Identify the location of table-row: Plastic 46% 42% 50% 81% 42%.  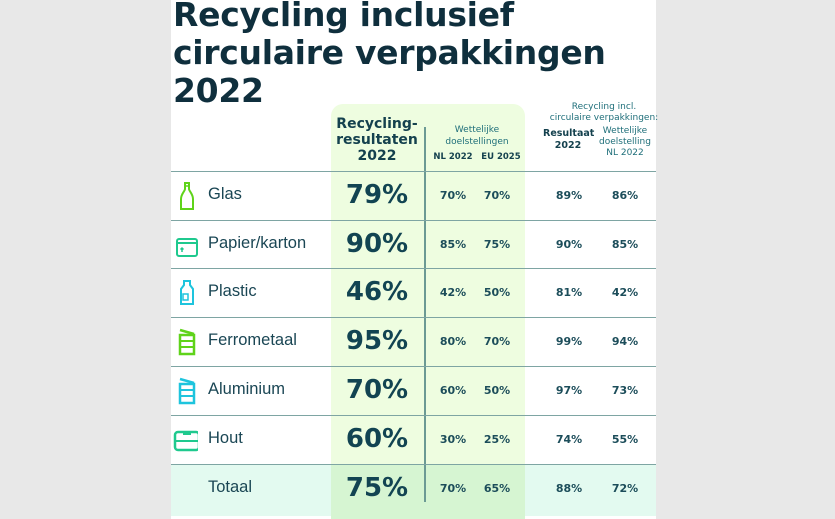
(413, 293).